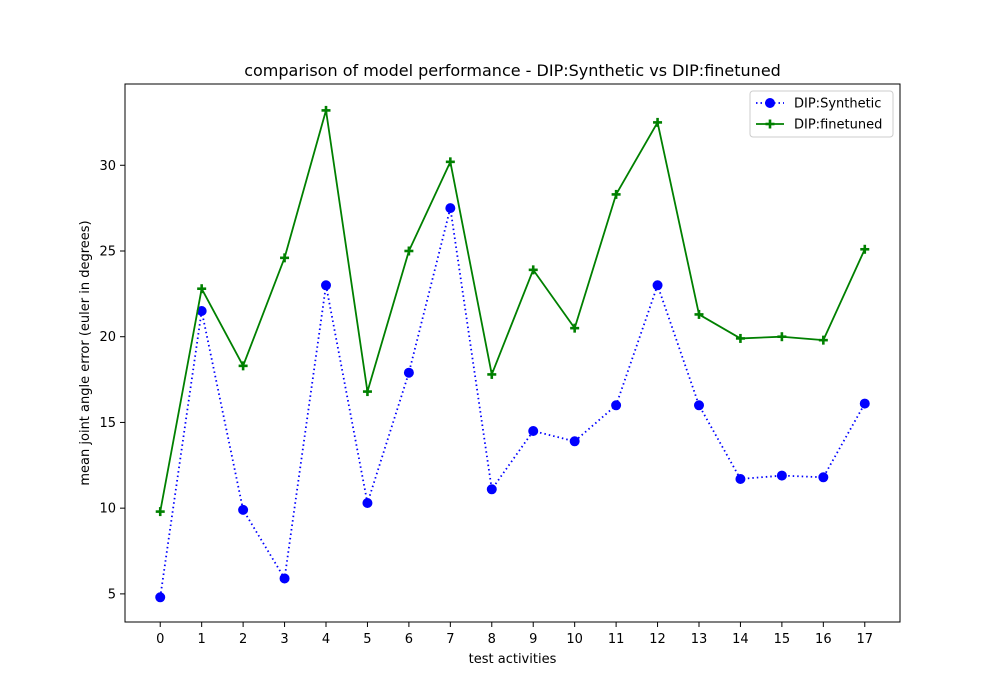 The width and height of the screenshot is (1000, 700). Describe the element at coordinates (782, 639) in the screenshot. I see `x-tick-label: 15` at that location.